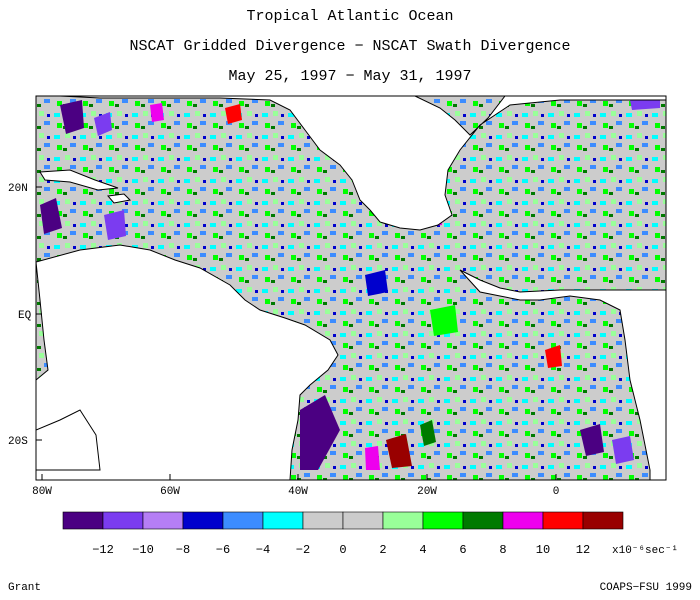 Image resolution: width=700 pixels, height=600 pixels. I want to click on legend-tick-label: −12, so click(103, 550).